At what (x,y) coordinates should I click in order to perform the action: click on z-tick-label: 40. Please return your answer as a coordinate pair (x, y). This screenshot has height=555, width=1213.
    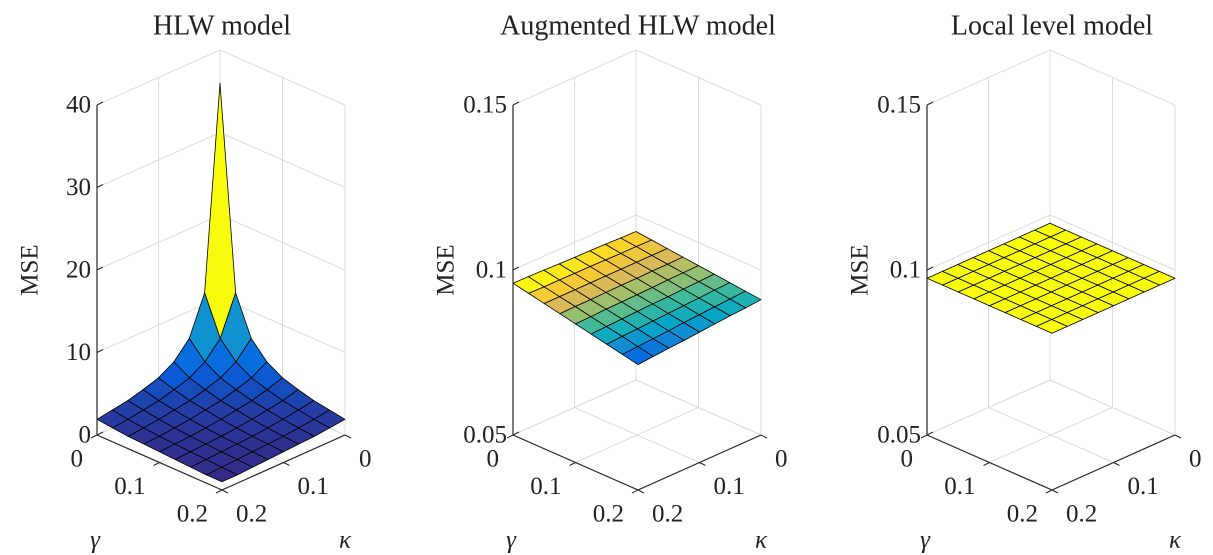
    Looking at the image, I should click on (78, 105).